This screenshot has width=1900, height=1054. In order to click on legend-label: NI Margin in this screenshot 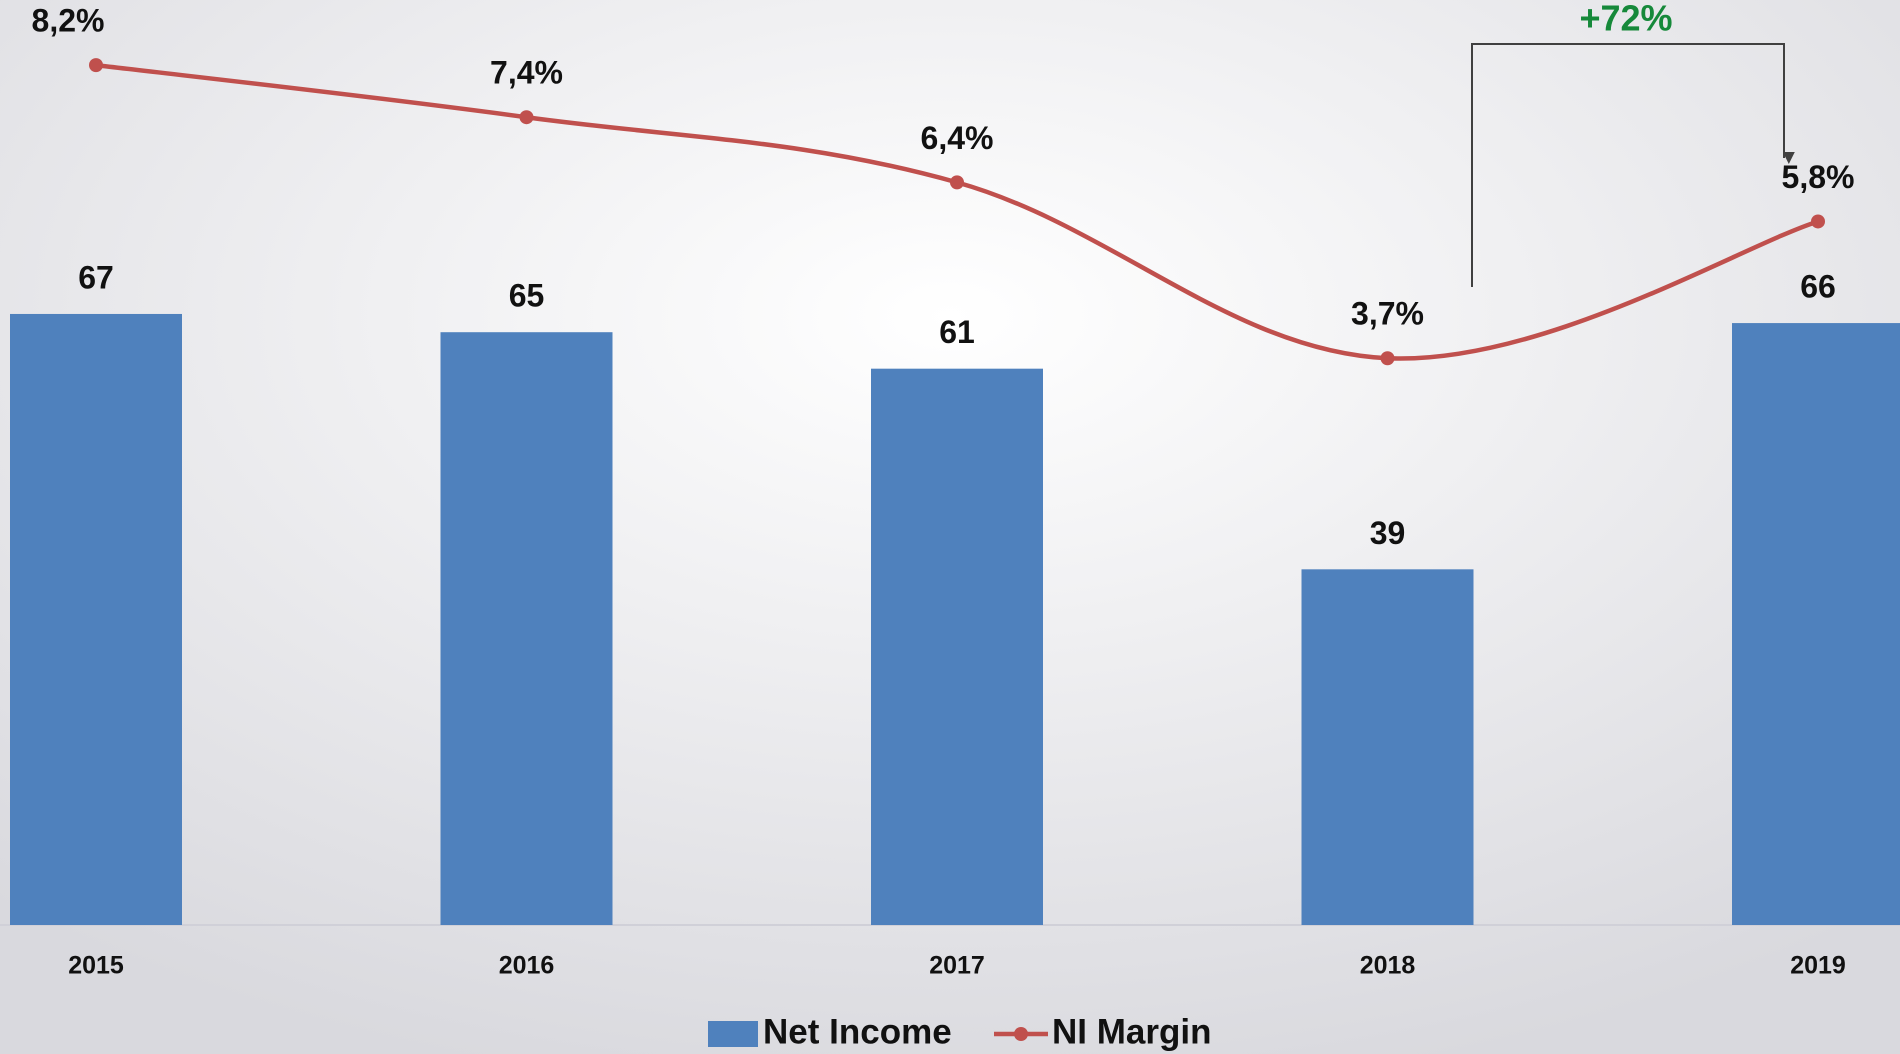, I will do `click(1131, 1031)`.